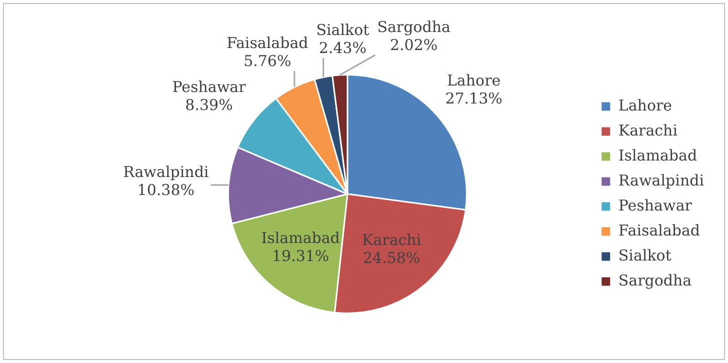 The width and height of the screenshot is (728, 363). What do you see at coordinates (413, 27) in the screenshot?
I see `slice-label: Sargodha` at bounding box center [413, 27].